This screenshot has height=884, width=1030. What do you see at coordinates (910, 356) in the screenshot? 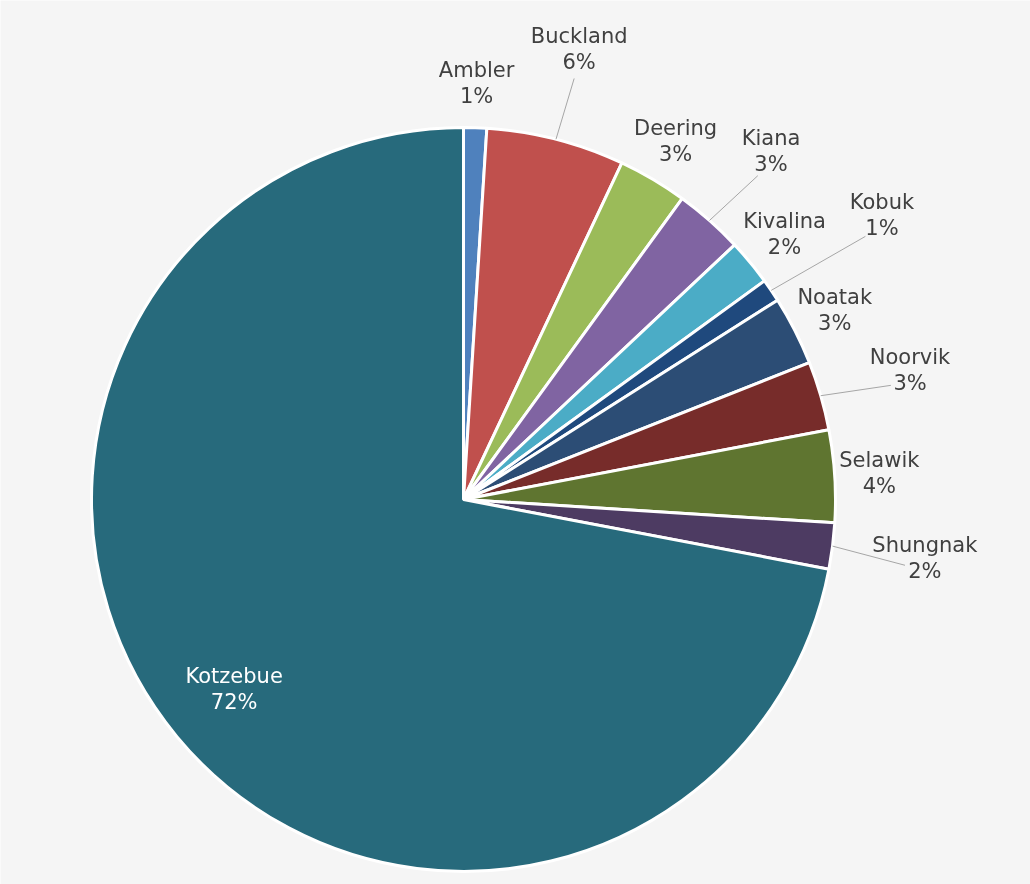
I see `slice-label: Noorvik` at bounding box center [910, 356].